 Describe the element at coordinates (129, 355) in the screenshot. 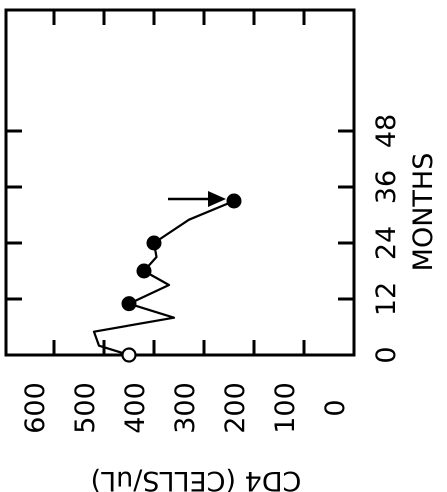

I see `open-marker` at that location.